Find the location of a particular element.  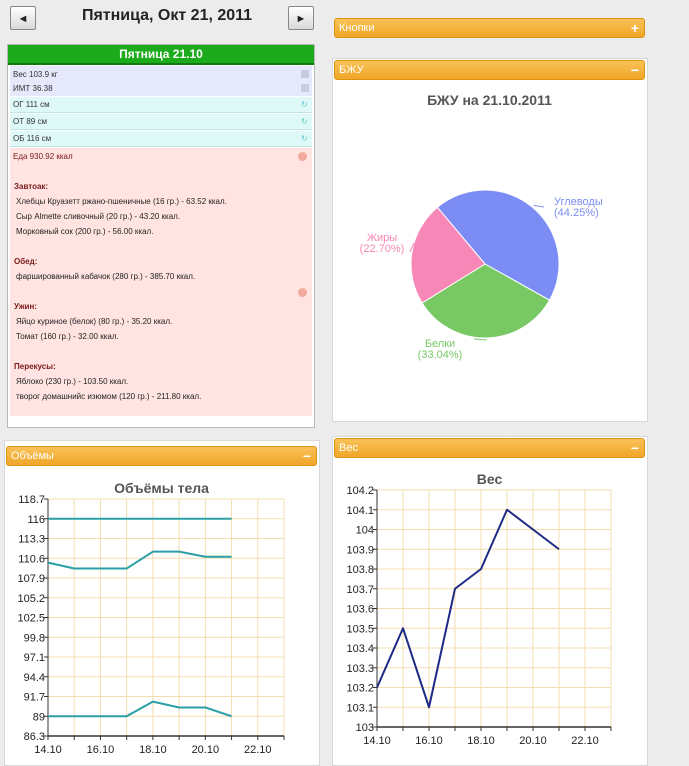

y-tick-label: 103.2 is located at coordinates (360, 689).